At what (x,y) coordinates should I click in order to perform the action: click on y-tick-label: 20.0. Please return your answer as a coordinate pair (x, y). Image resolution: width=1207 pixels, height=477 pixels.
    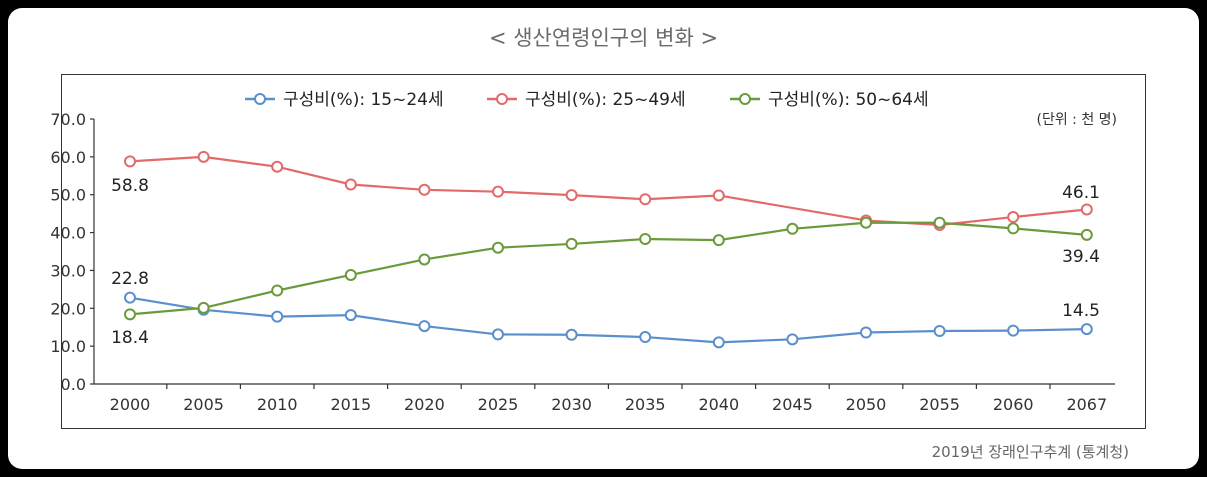
    Looking at the image, I should click on (68, 308).